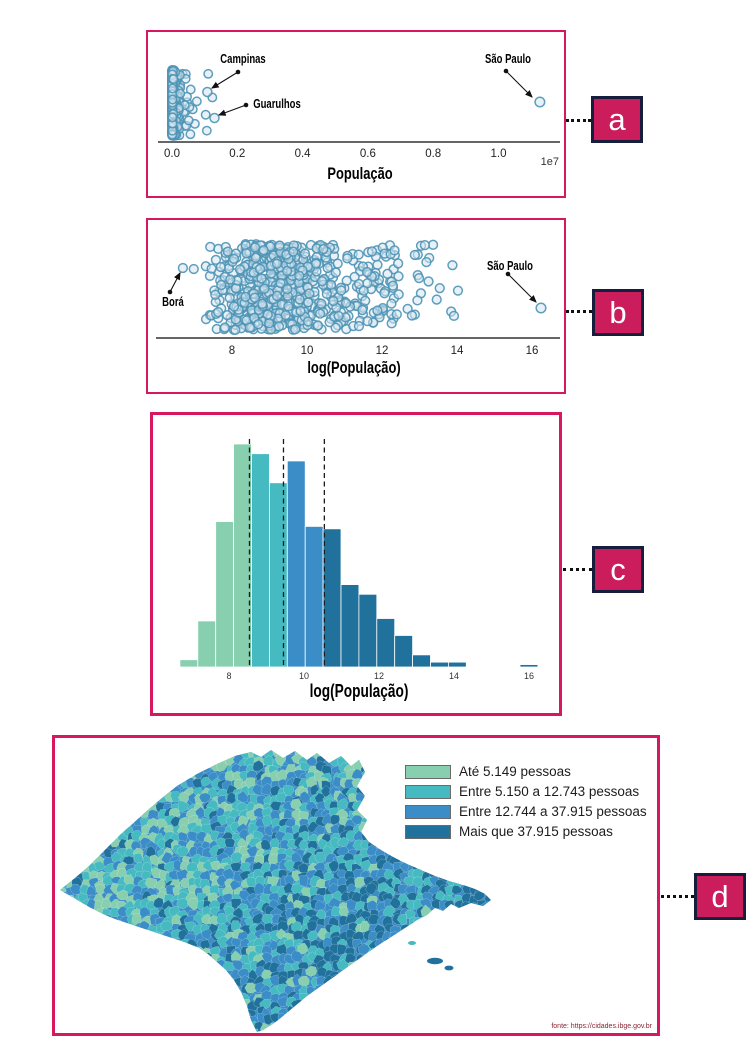 The width and height of the screenshot is (756, 1059). I want to click on legend-item: Entre 12.744 a 37.915 pessoas, so click(526, 811).